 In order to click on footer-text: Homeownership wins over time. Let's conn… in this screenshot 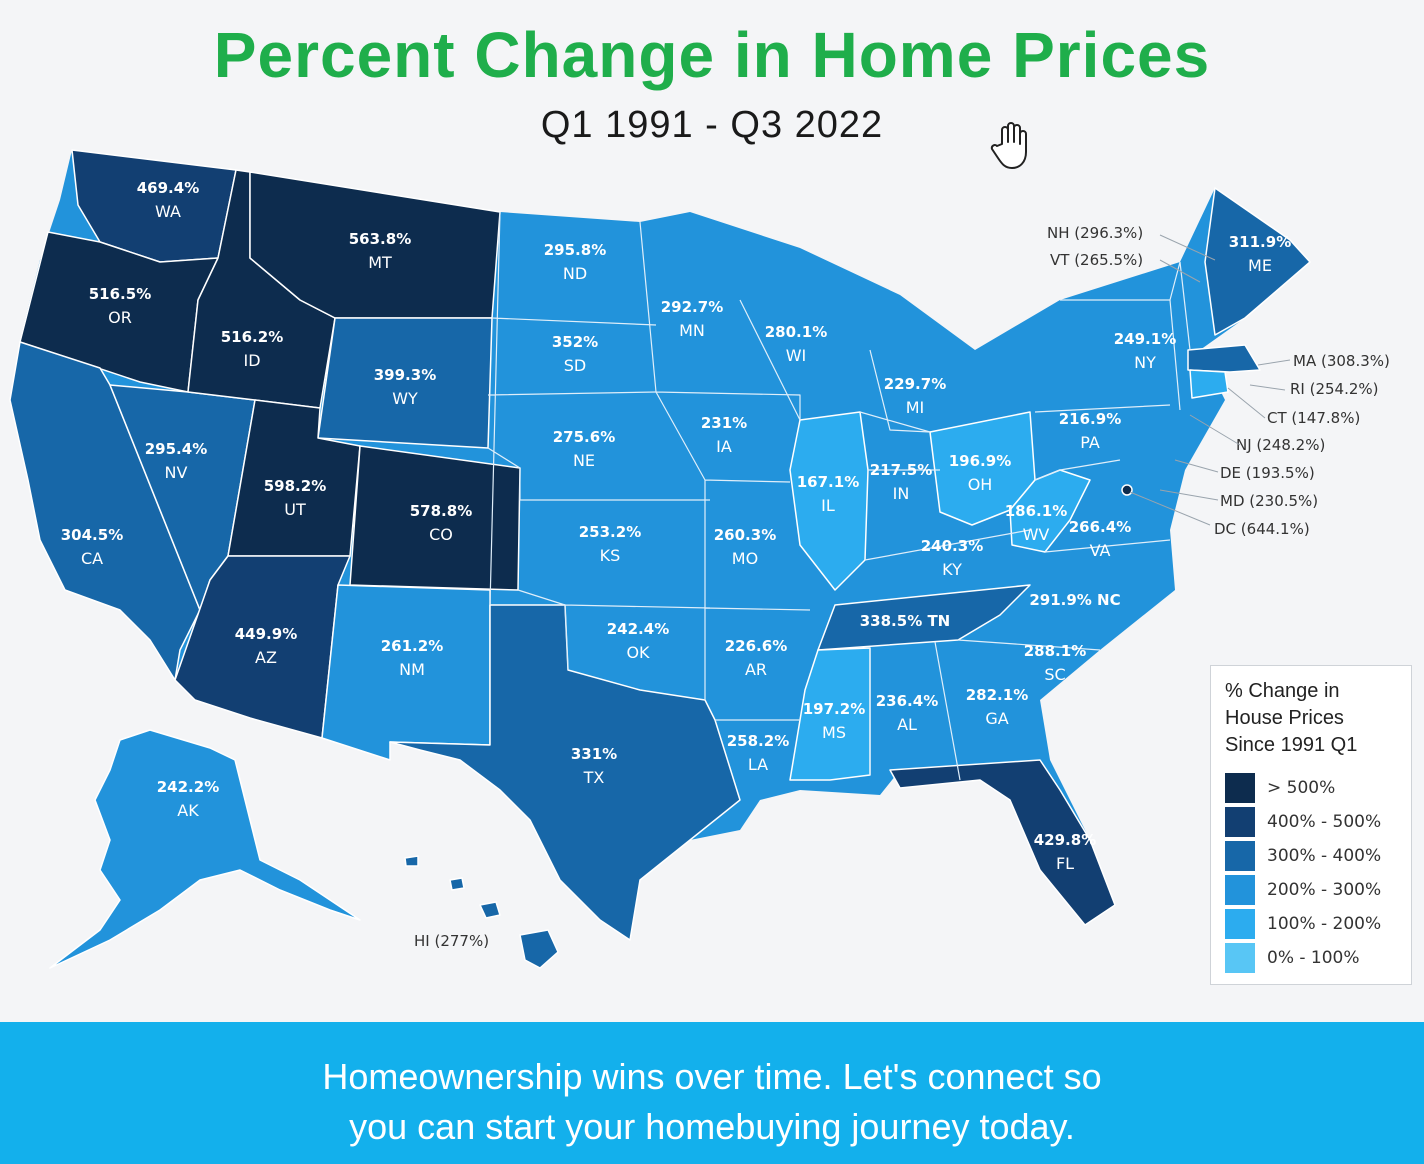, I will do `click(712, 1101)`.